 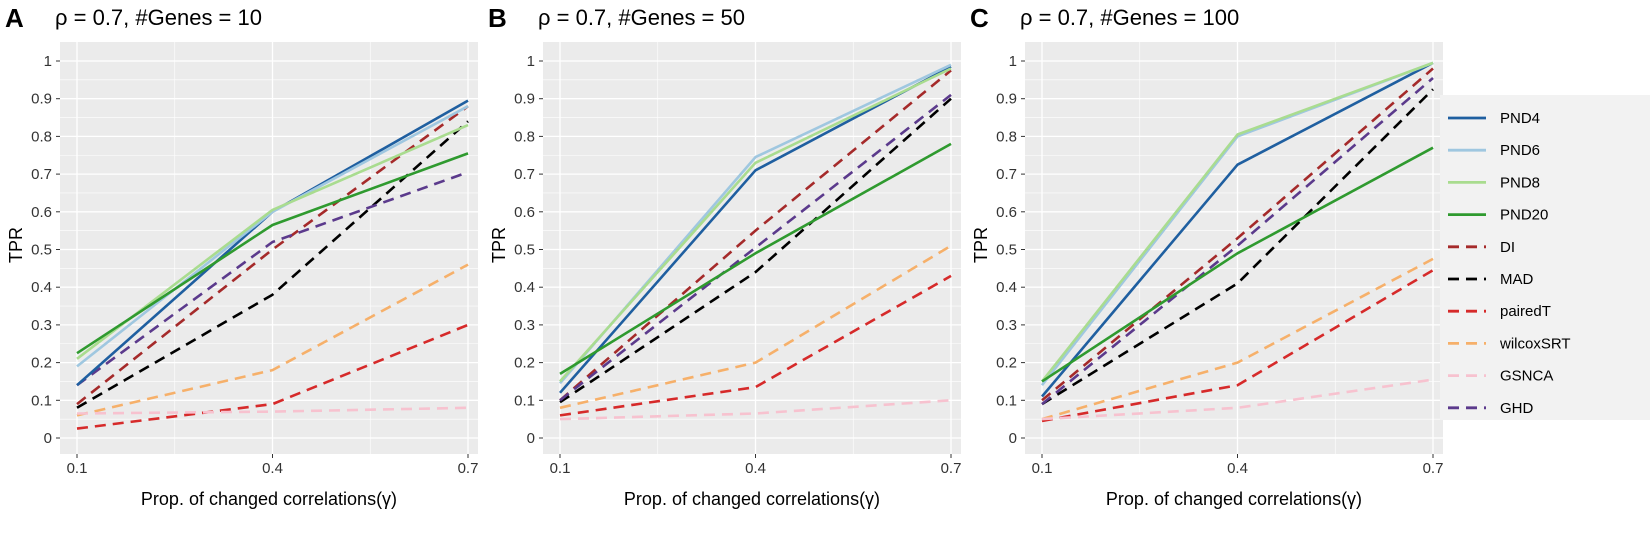 I want to click on panel-a-ytick-label: 0.8, so click(x=41, y=136).